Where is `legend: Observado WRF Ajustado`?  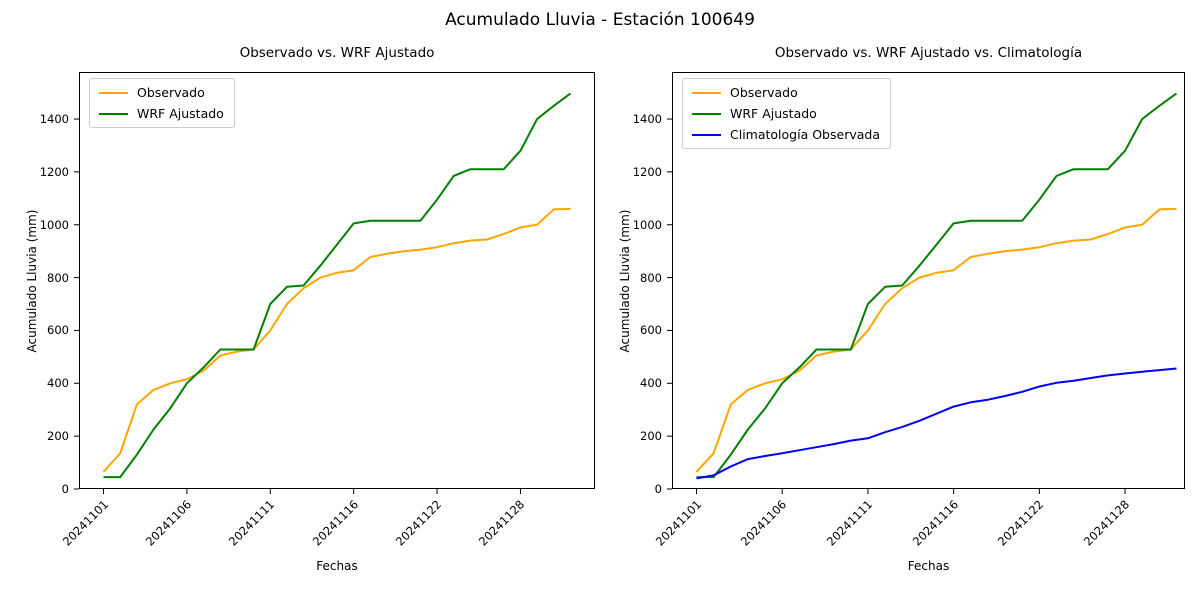
legend: Observado WRF Ajustado is located at coordinates (162, 103).